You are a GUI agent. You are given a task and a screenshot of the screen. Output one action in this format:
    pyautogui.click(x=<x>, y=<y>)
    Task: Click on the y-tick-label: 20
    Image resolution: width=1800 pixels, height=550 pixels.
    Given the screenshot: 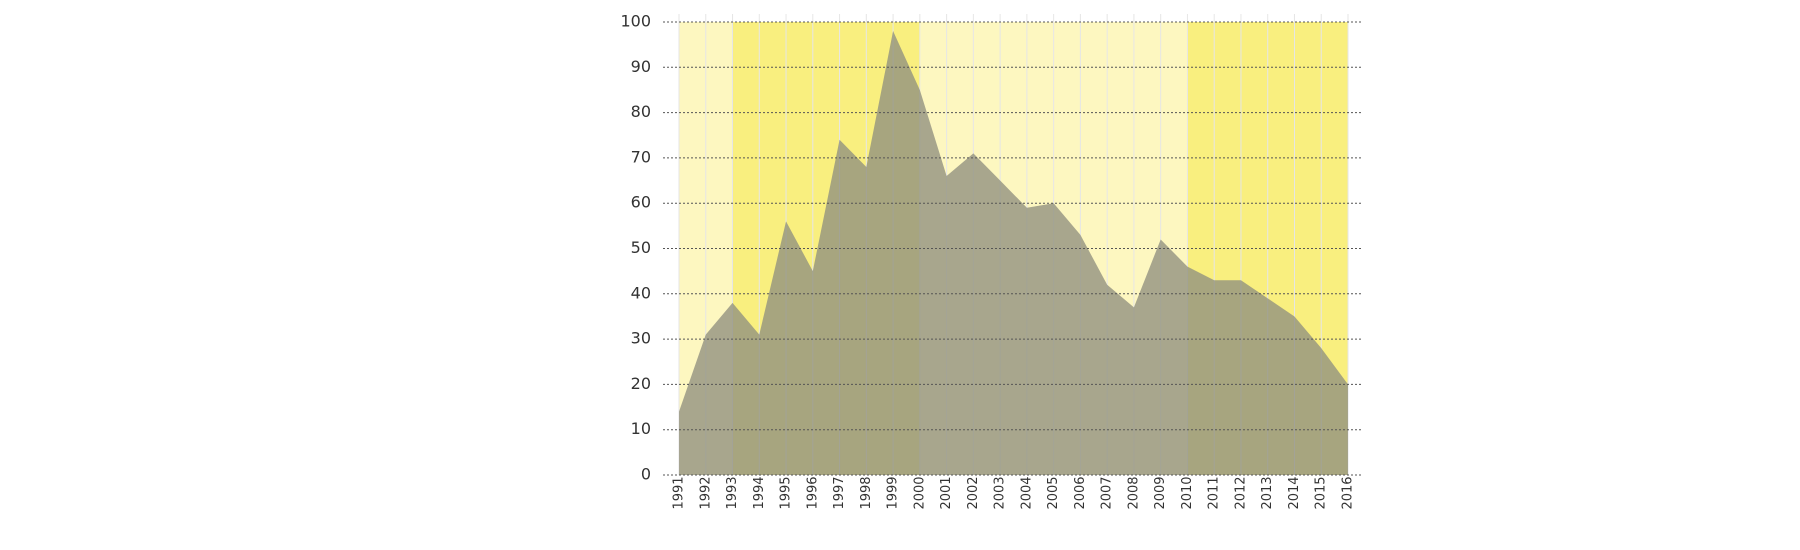 What is the action you would take?
    pyautogui.click(x=641, y=383)
    